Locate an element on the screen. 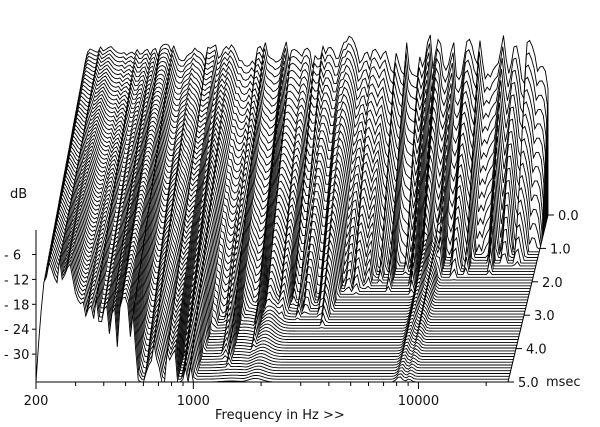 Image resolution: width=600 pixels, height=427 pixels. z-tick-label-5: 5.0 is located at coordinates (528, 383).